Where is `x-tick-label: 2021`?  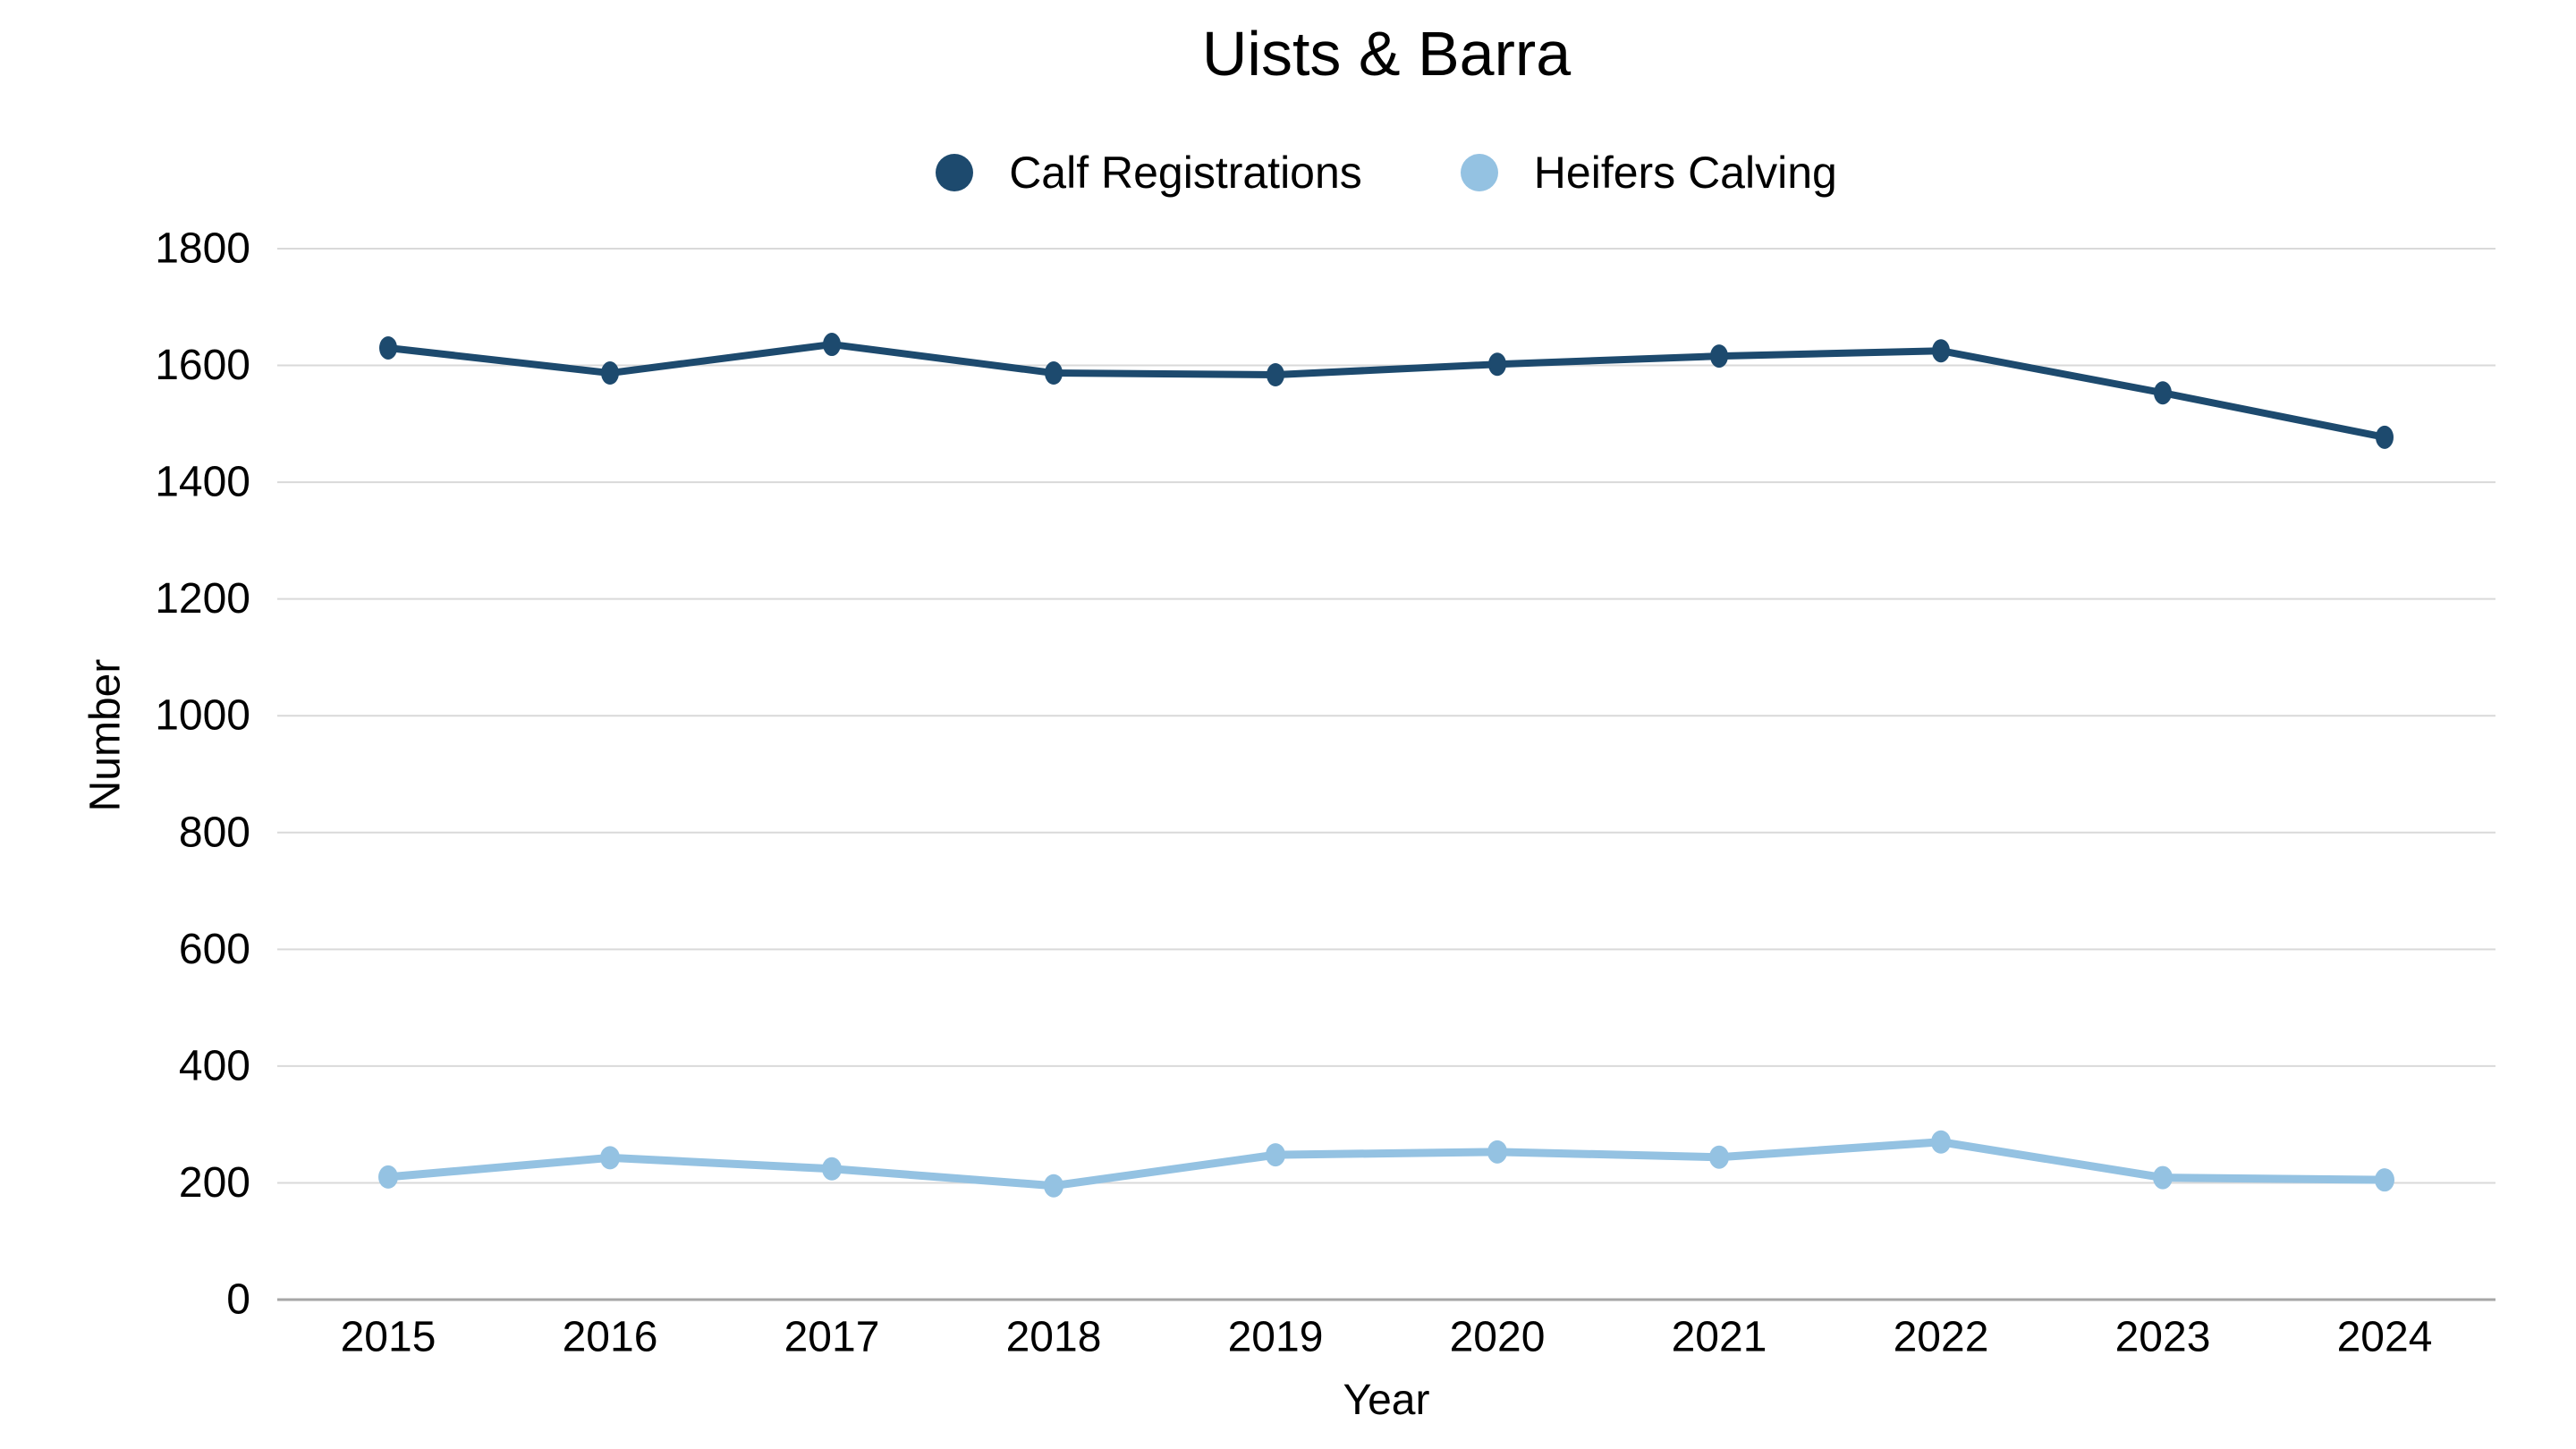
x-tick-label: 2021 is located at coordinates (1719, 1337).